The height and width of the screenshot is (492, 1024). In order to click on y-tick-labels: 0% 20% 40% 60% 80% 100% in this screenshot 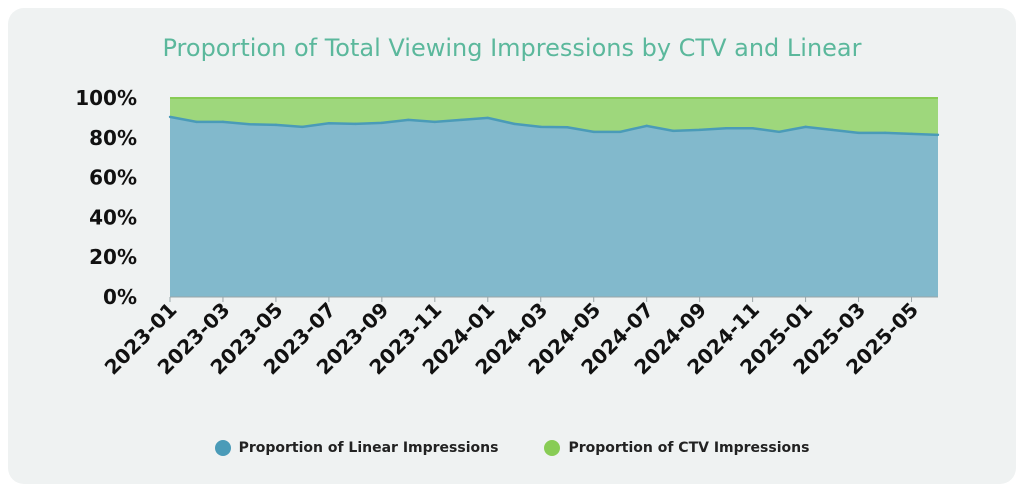, I will do `click(106, 197)`.